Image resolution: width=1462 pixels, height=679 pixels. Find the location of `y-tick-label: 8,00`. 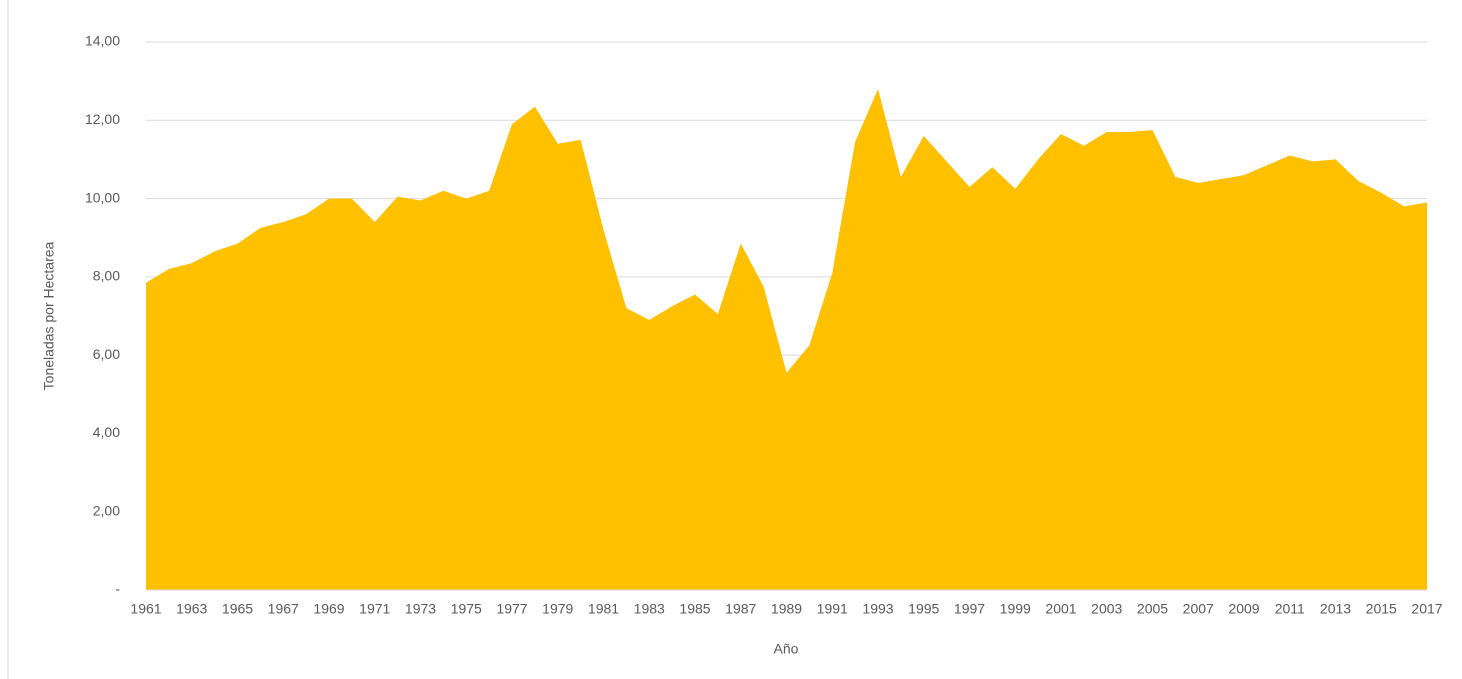

y-tick-label: 8,00 is located at coordinates (106, 276).